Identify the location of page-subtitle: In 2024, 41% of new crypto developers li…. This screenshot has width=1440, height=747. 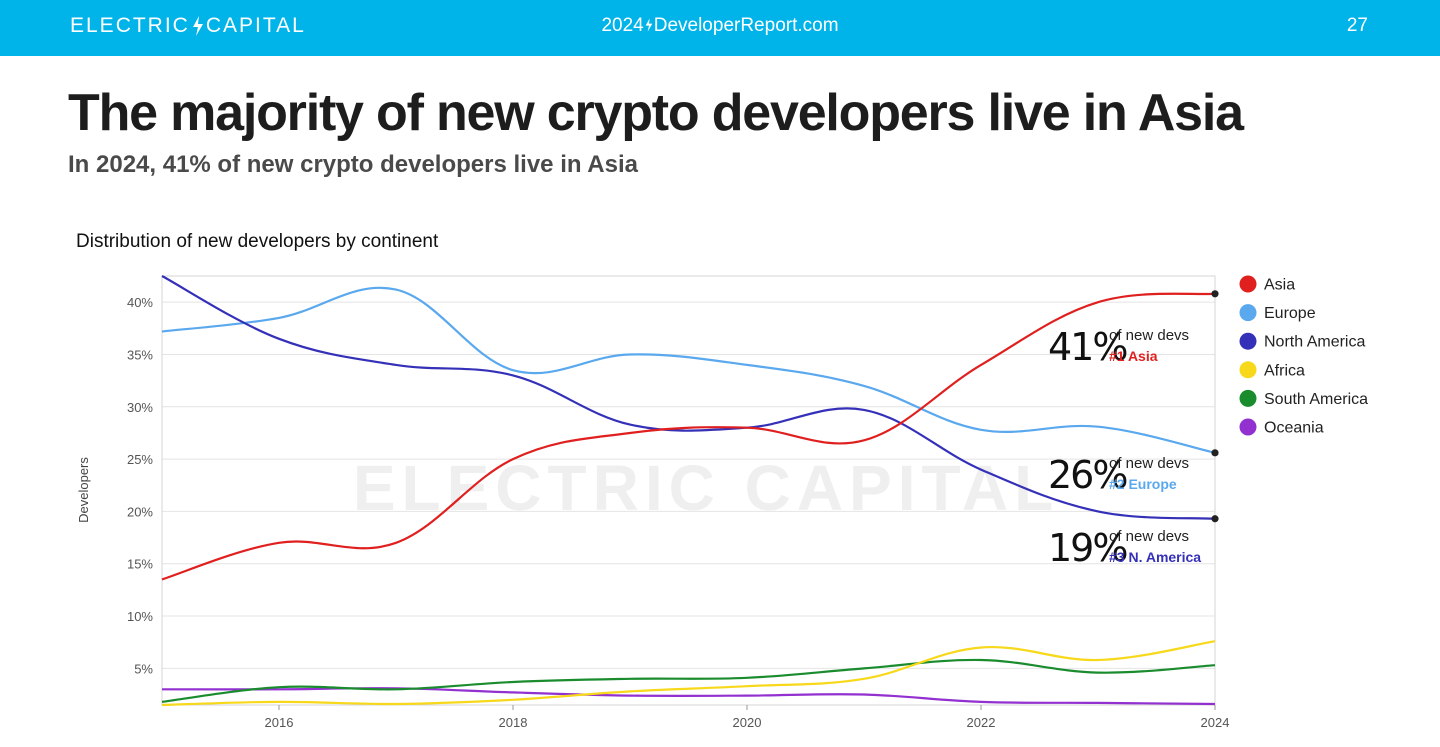
(353, 164).